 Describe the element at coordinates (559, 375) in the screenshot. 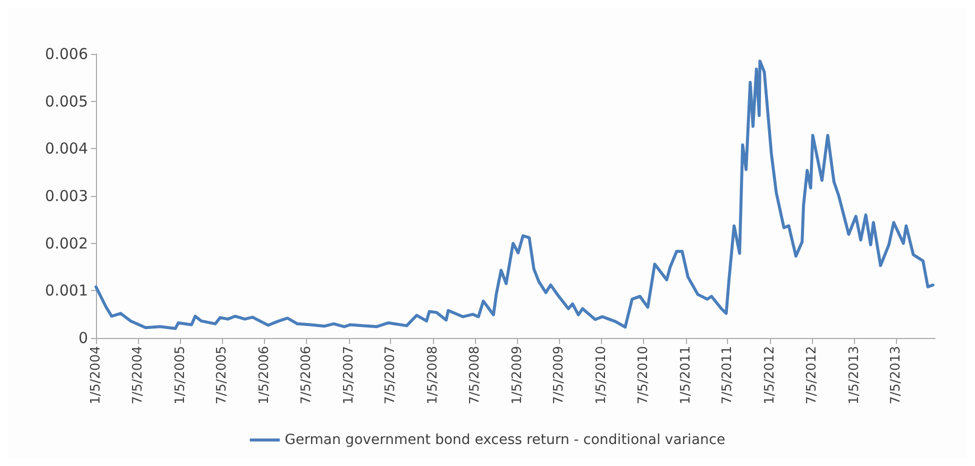

I see `x-tick-label: 7/5/2009` at that location.